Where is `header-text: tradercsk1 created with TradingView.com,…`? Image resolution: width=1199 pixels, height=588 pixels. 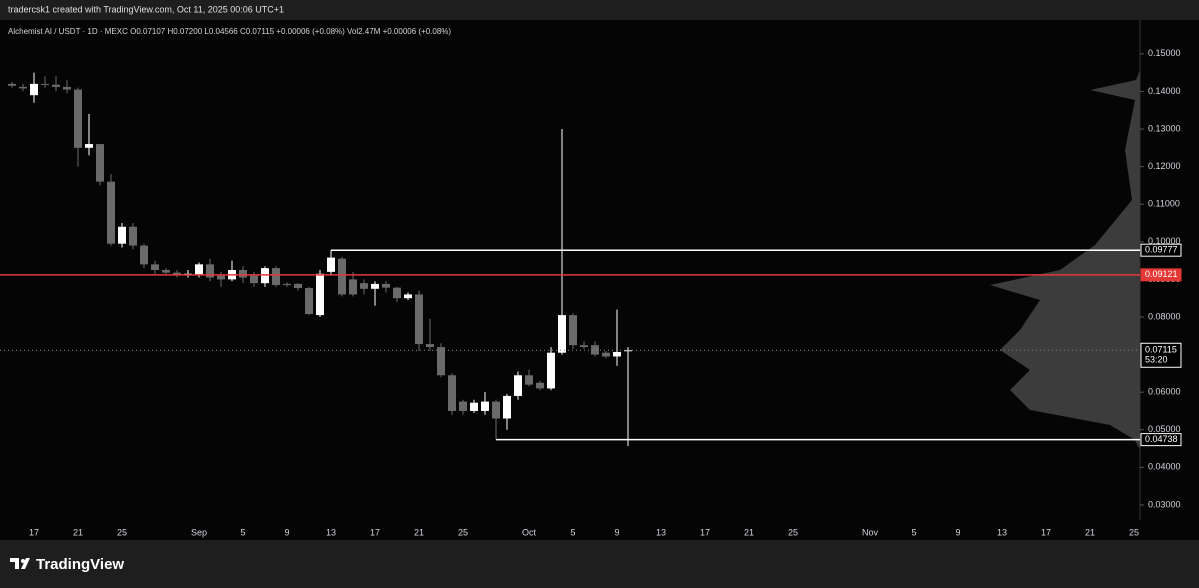
header-text: tradercsk1 created with TradingView.com,… is located at coordinates (146, 9).